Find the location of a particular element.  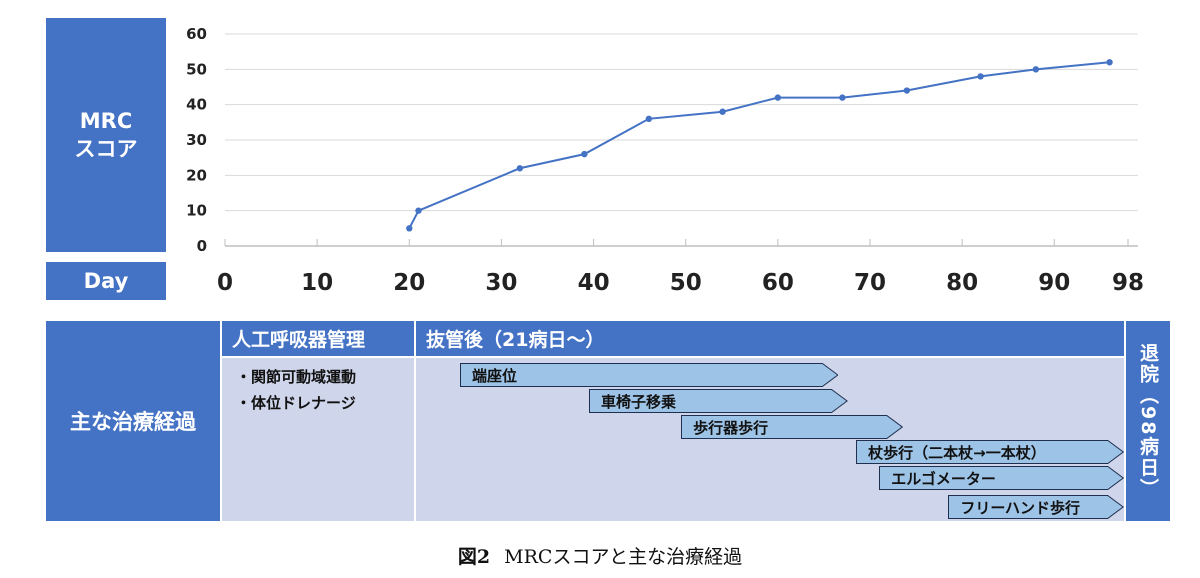

discharge-label: 退院（98病日） is located at coordinates (1148, 421).